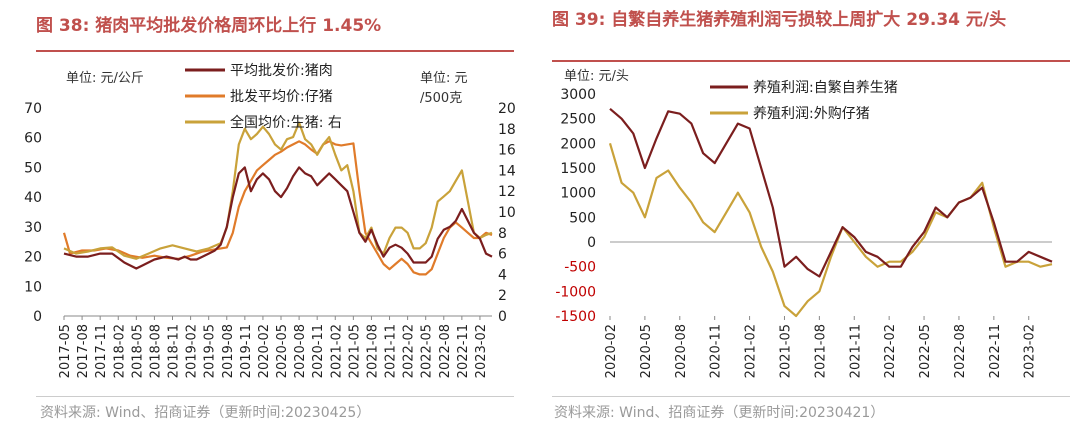  I want to click on y-tick-left: 40, so click(33, 198).